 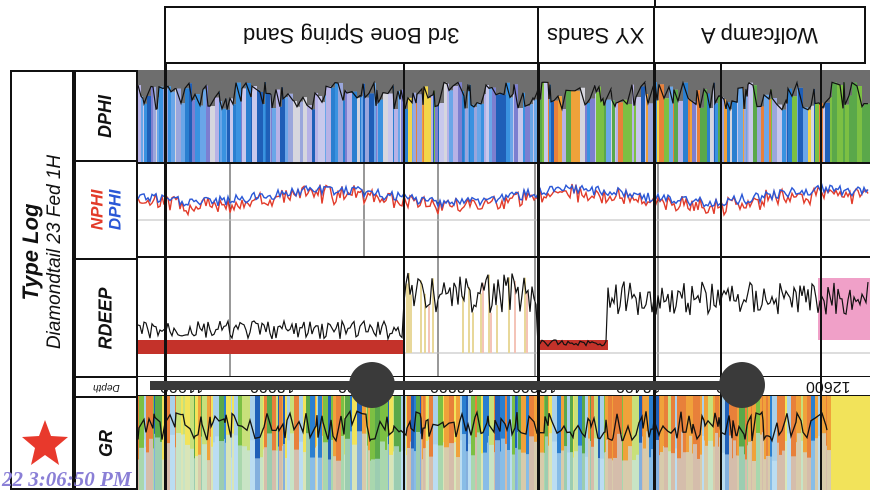 I want to click on rdeep-fill-pink, so click(x=433, y=315).